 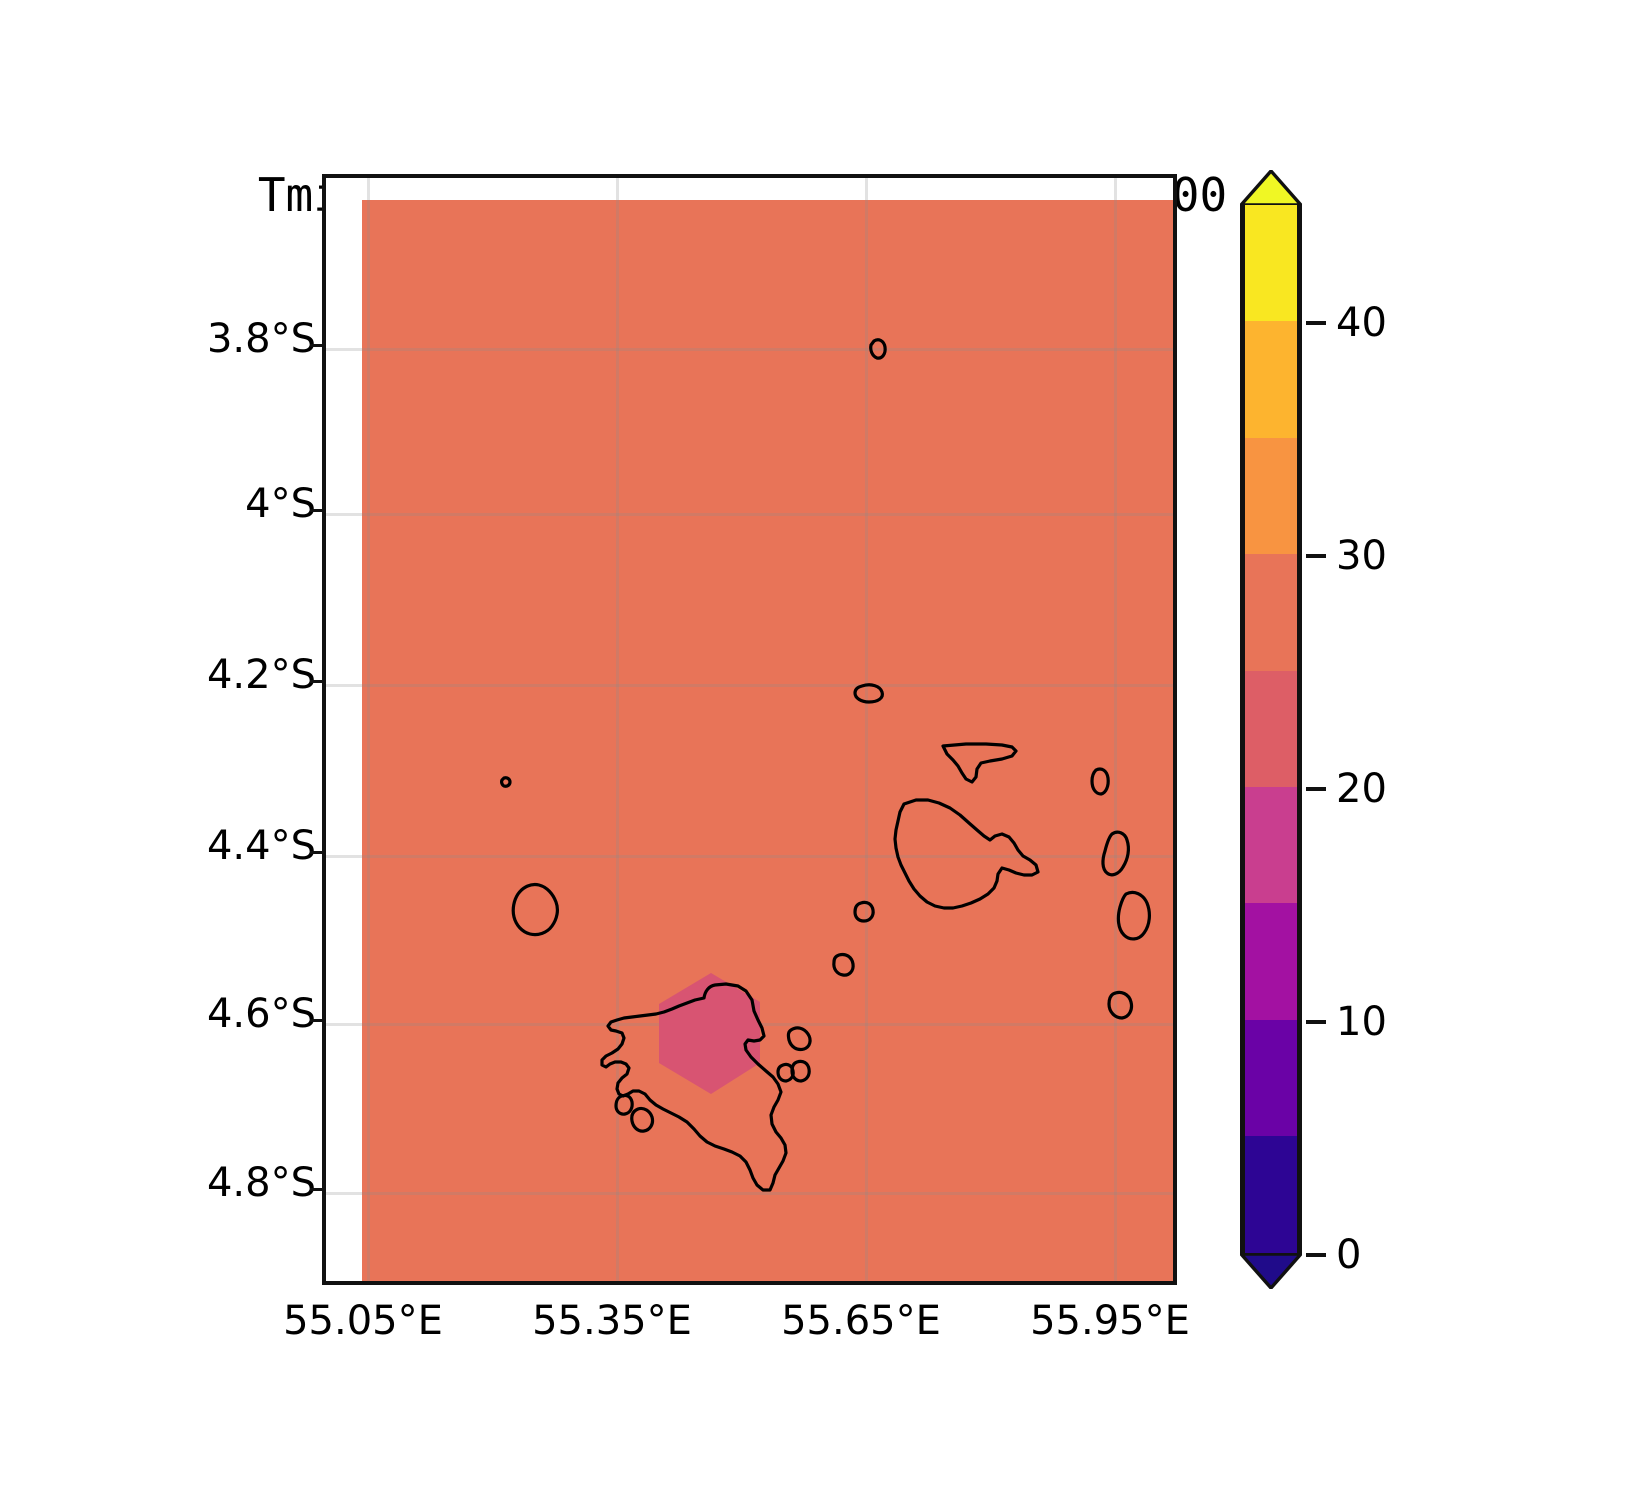 What do you see at coordinates (799, 1039) in the screenshot?
I see `coastline-ste-anne` at bounding box center [799, 1039].